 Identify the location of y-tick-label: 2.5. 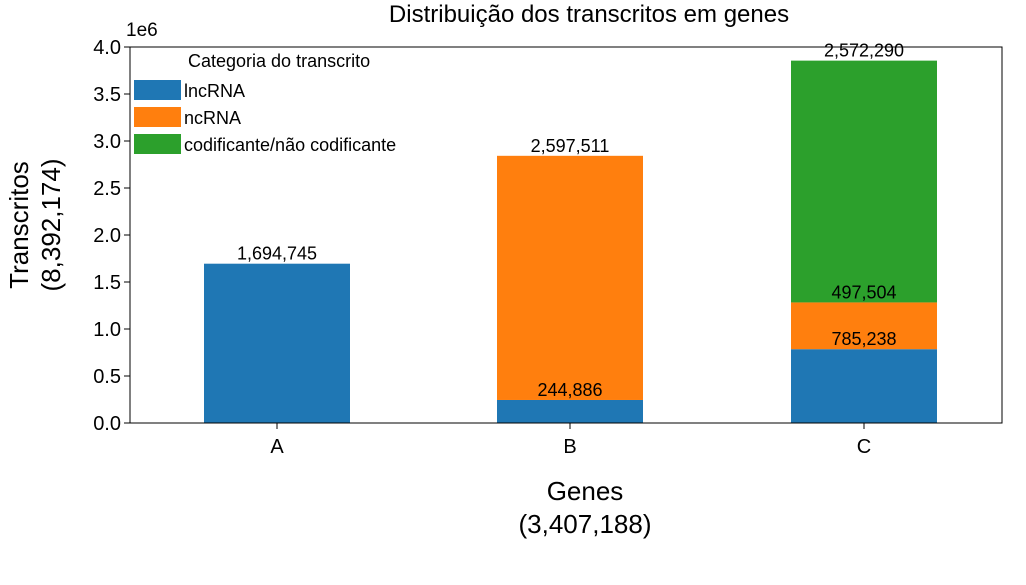
(107, 189).